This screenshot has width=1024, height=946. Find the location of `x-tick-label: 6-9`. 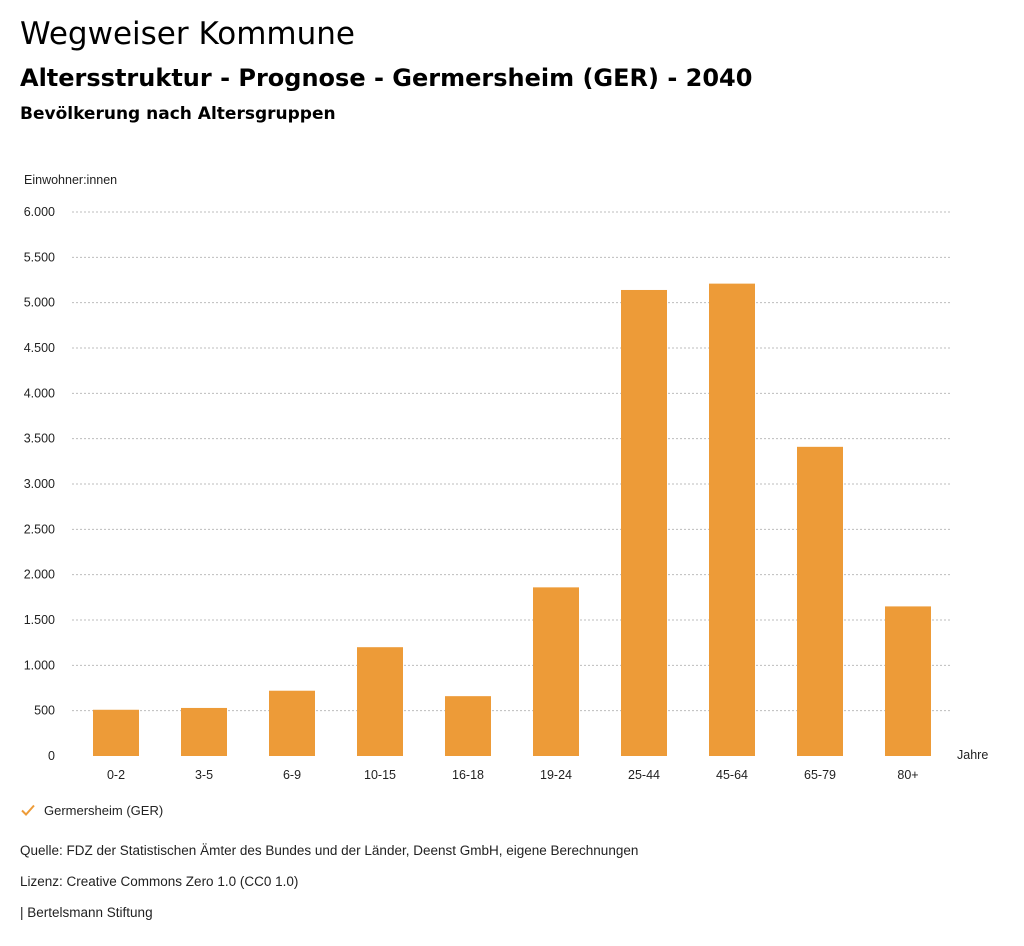

x-tick-label: 6-9 is located at coordinates (292, 775).